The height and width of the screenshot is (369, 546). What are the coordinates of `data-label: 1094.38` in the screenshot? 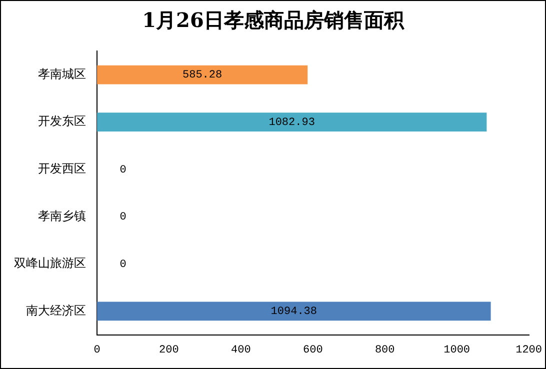 It's located at (294, 312).